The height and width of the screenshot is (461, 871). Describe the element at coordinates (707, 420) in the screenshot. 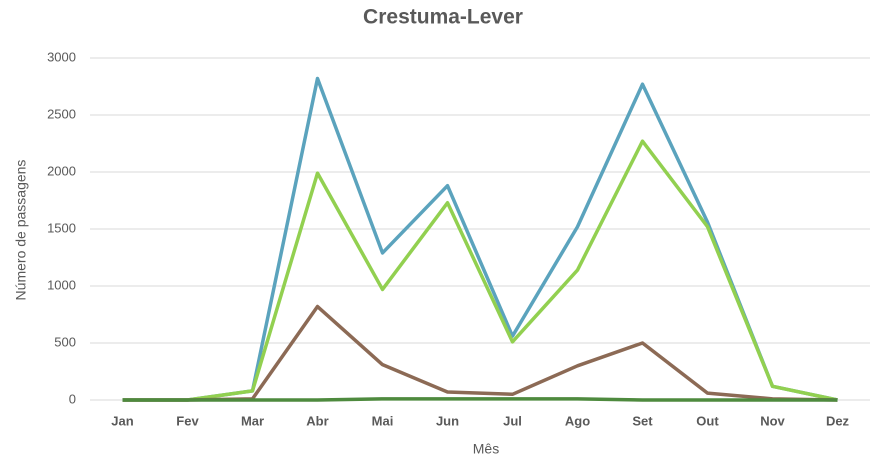

I see `x-tick-label: Out` at that location.